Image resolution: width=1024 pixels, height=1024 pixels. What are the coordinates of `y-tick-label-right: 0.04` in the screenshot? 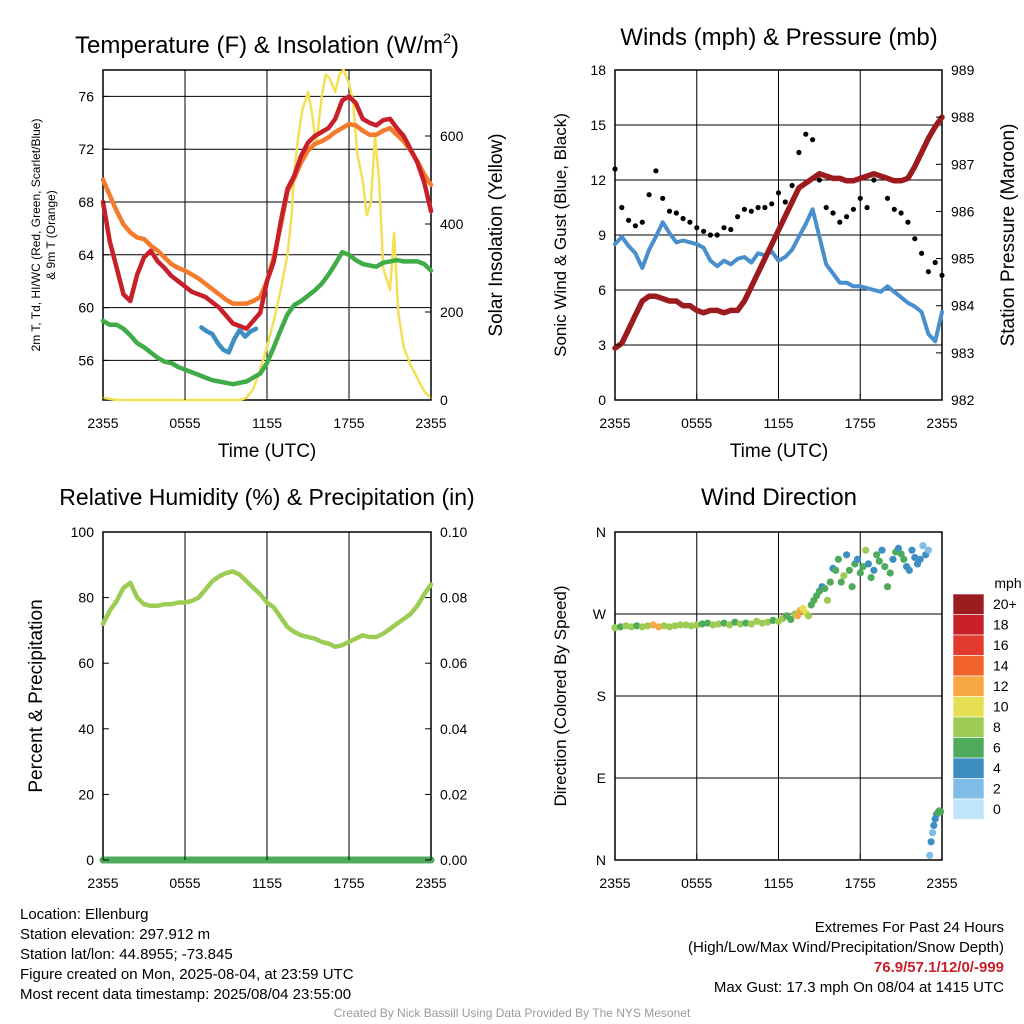 It's located at (453, 729).